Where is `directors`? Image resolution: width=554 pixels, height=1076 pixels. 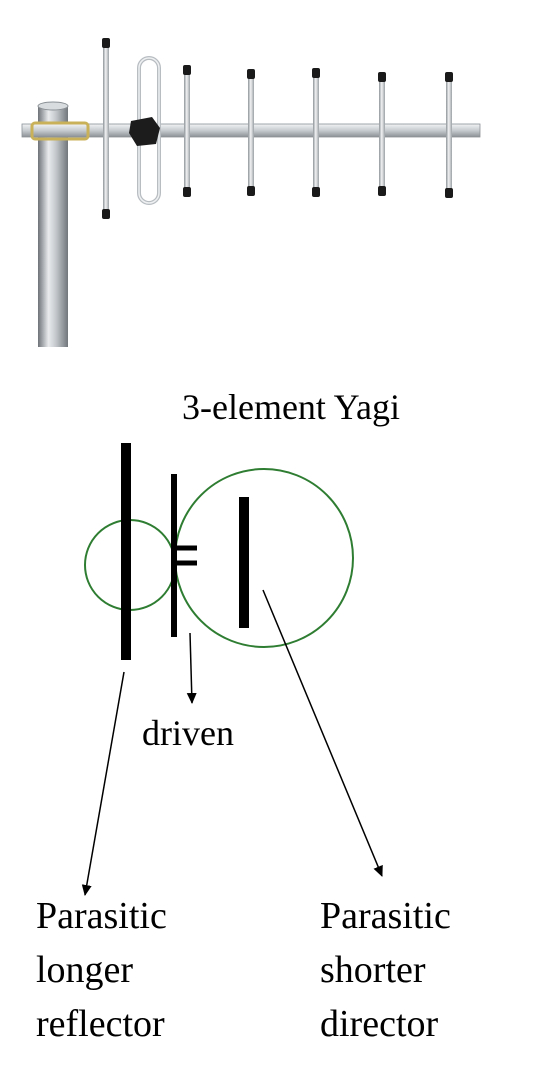
directors is located at coordinates (318, 131).